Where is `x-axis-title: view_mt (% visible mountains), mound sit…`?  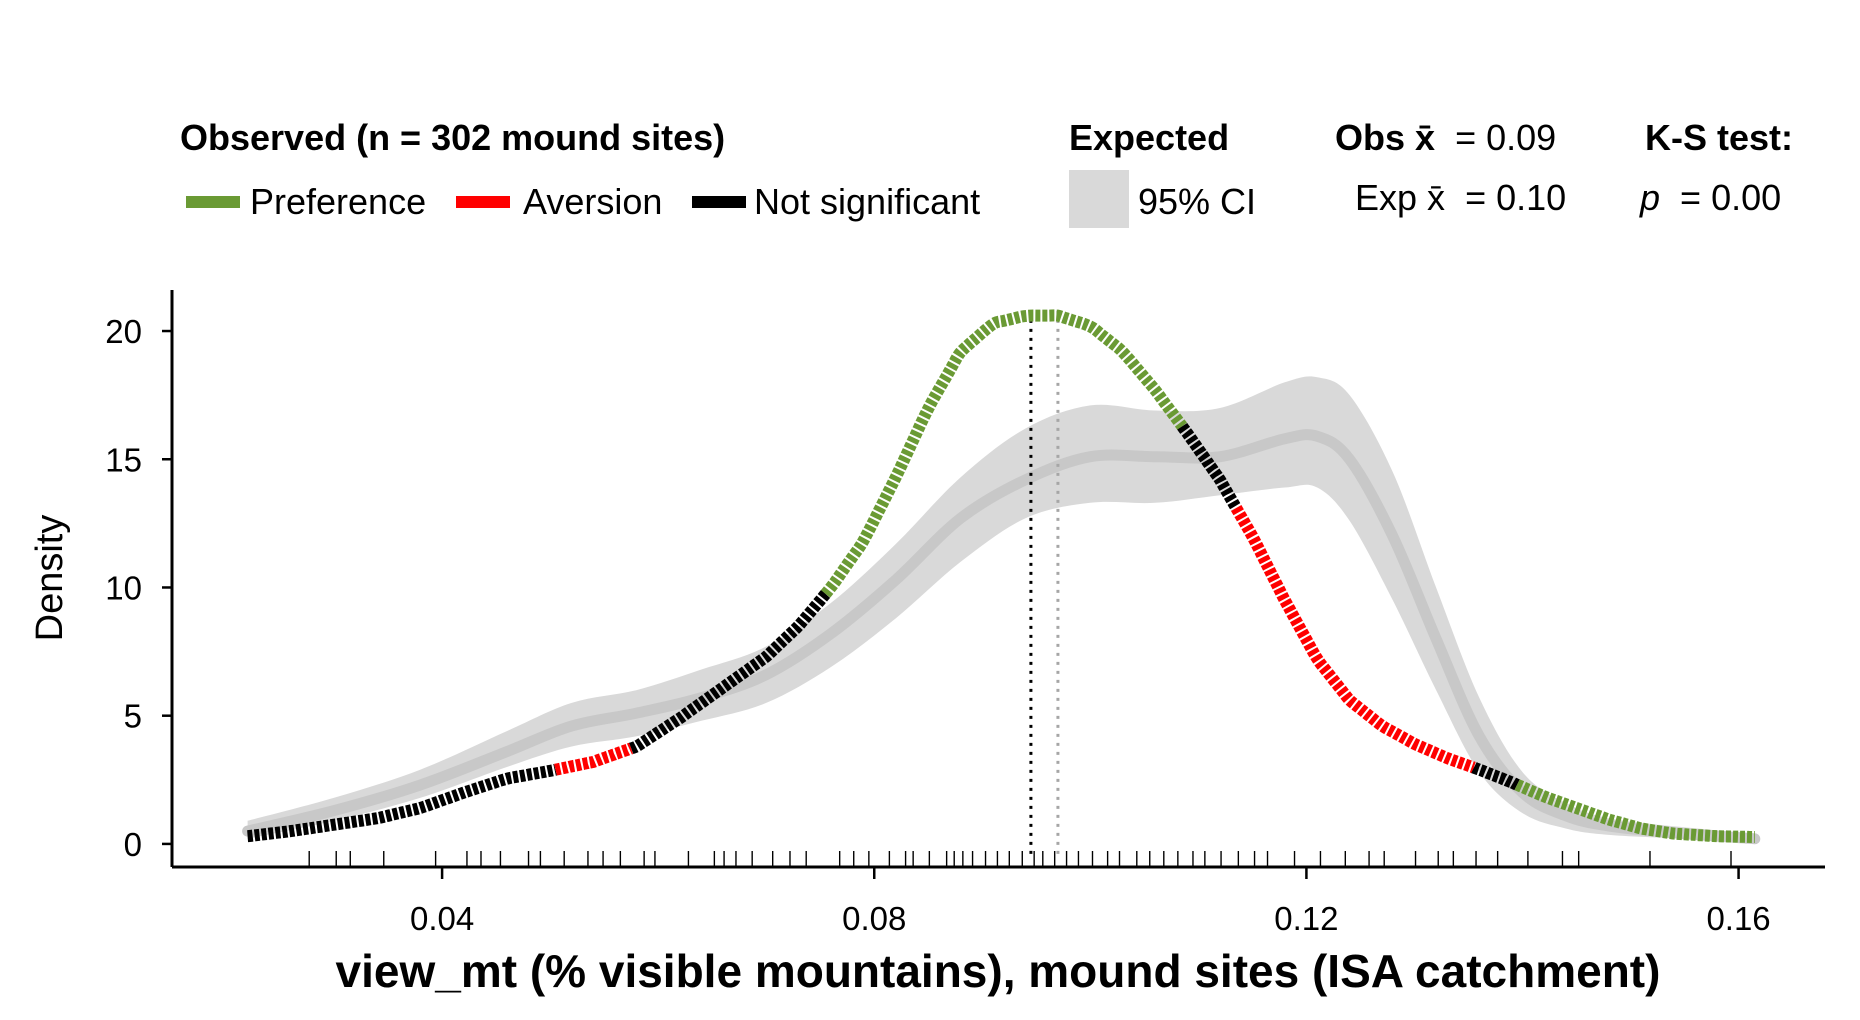 x-axis-title: view_mt (% visible mountains), mound sit… is located at coordinates (998, 971).